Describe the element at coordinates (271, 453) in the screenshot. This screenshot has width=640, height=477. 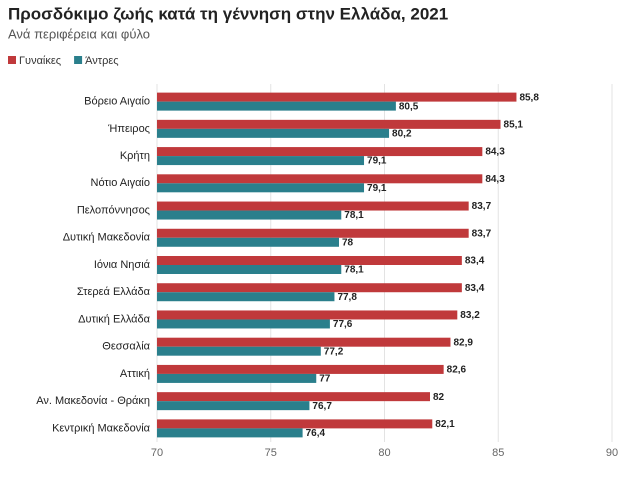
I see `x-tick-label: 75` at that location.